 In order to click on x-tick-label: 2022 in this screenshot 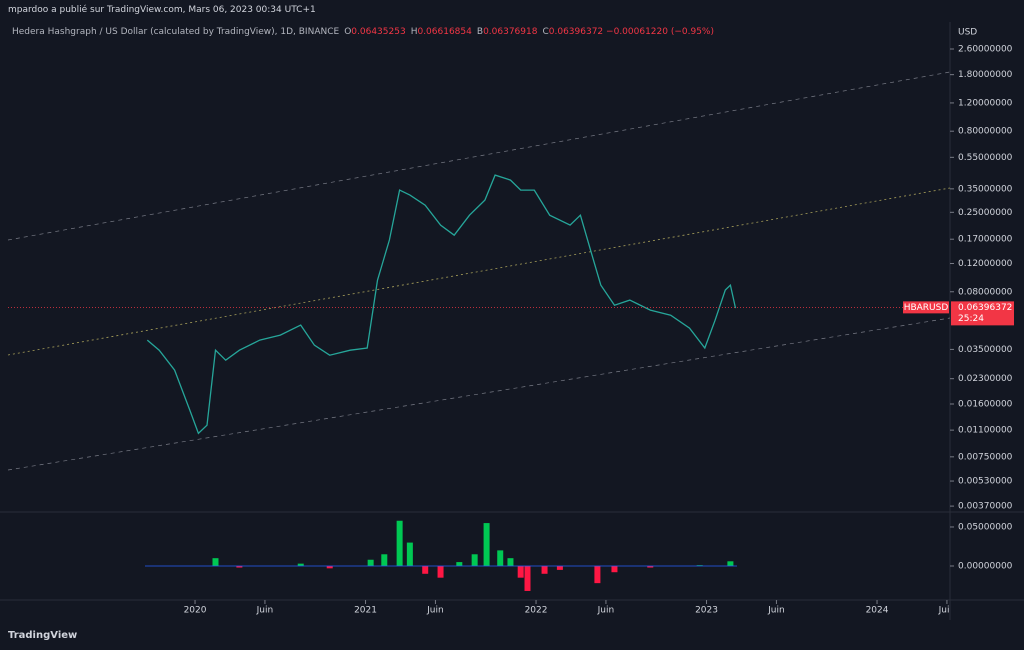, I will do `click(536, 611)`.